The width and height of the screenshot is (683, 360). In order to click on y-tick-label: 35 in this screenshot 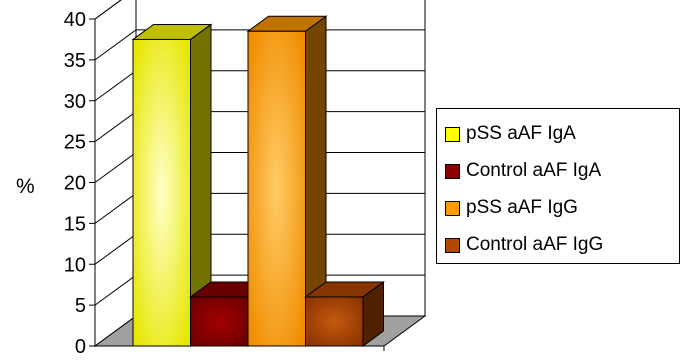, I will do `click(75, 61)`.